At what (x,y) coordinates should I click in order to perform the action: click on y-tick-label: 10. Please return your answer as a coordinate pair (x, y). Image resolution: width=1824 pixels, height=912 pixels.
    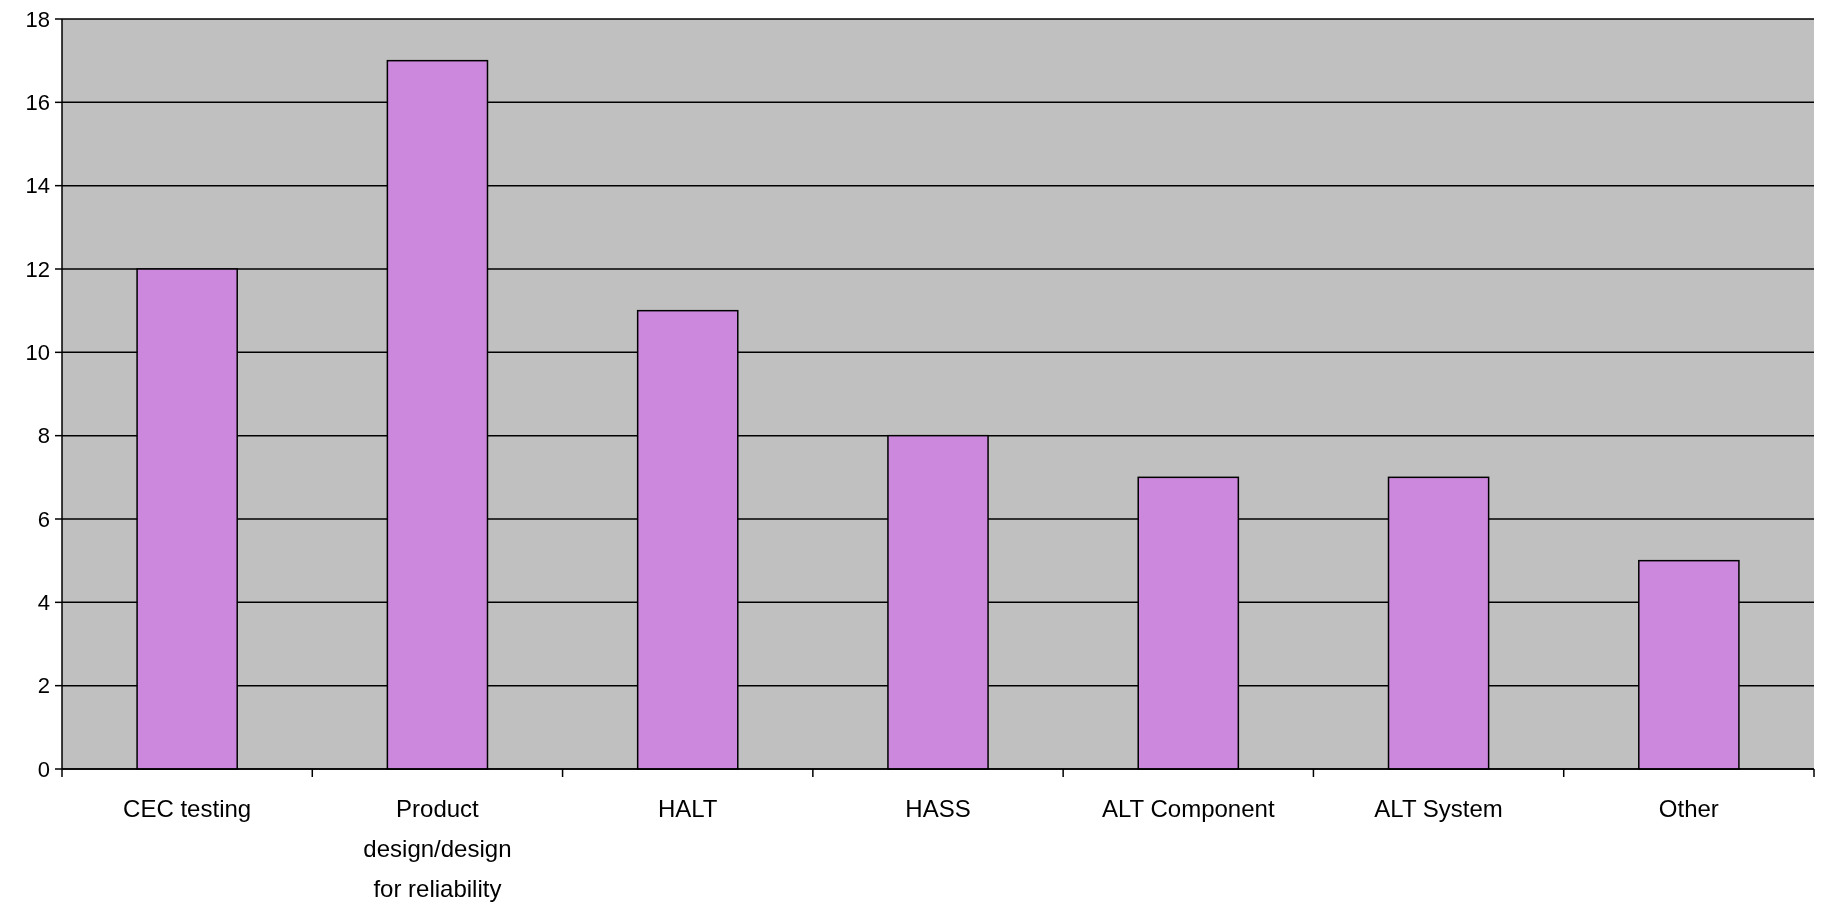
    Looking at the image, I should click on (37, 353).